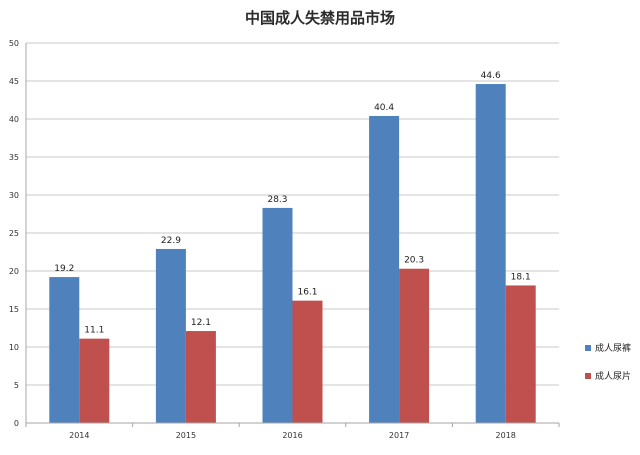 This screenshot has width=640, height=455. I want to click on data-label: 16.1, so click(307, 293).